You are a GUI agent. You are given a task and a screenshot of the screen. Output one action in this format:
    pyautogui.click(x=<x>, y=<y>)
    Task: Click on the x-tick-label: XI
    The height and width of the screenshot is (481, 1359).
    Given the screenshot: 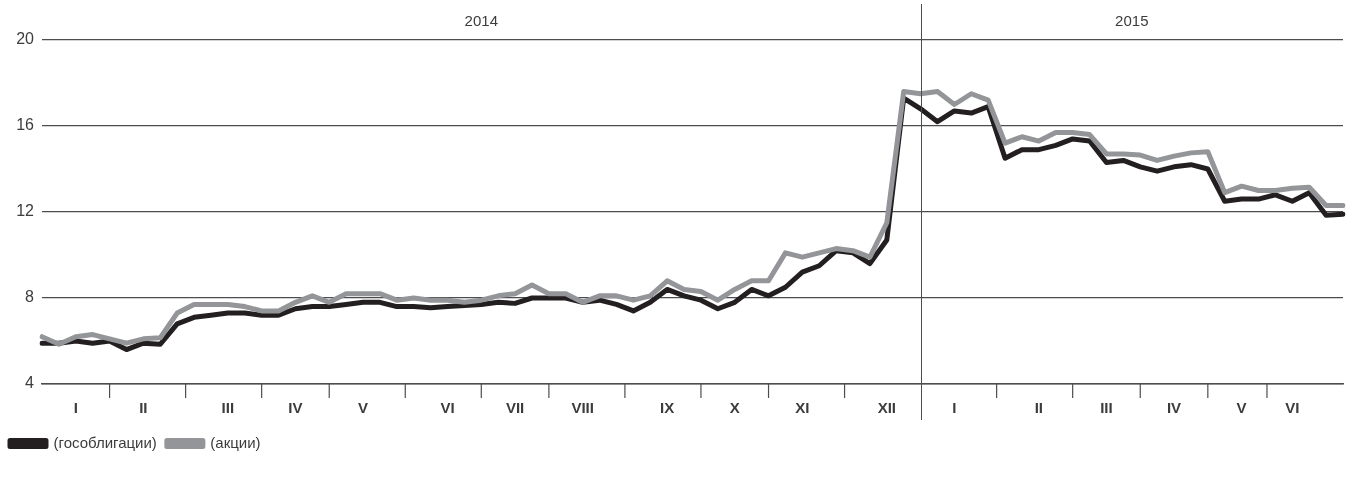 What is the action you would take?
    pyautogui.click(x=802, y=408)
    